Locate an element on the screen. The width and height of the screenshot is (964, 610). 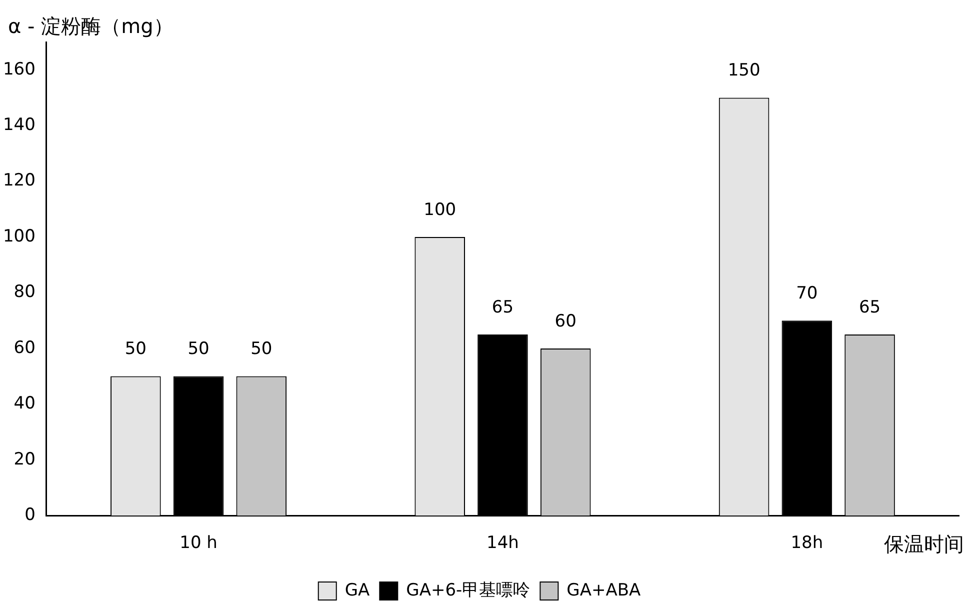
y-axis-title: α - 淀粉酶（mg） is located at coordinates (91, 26).